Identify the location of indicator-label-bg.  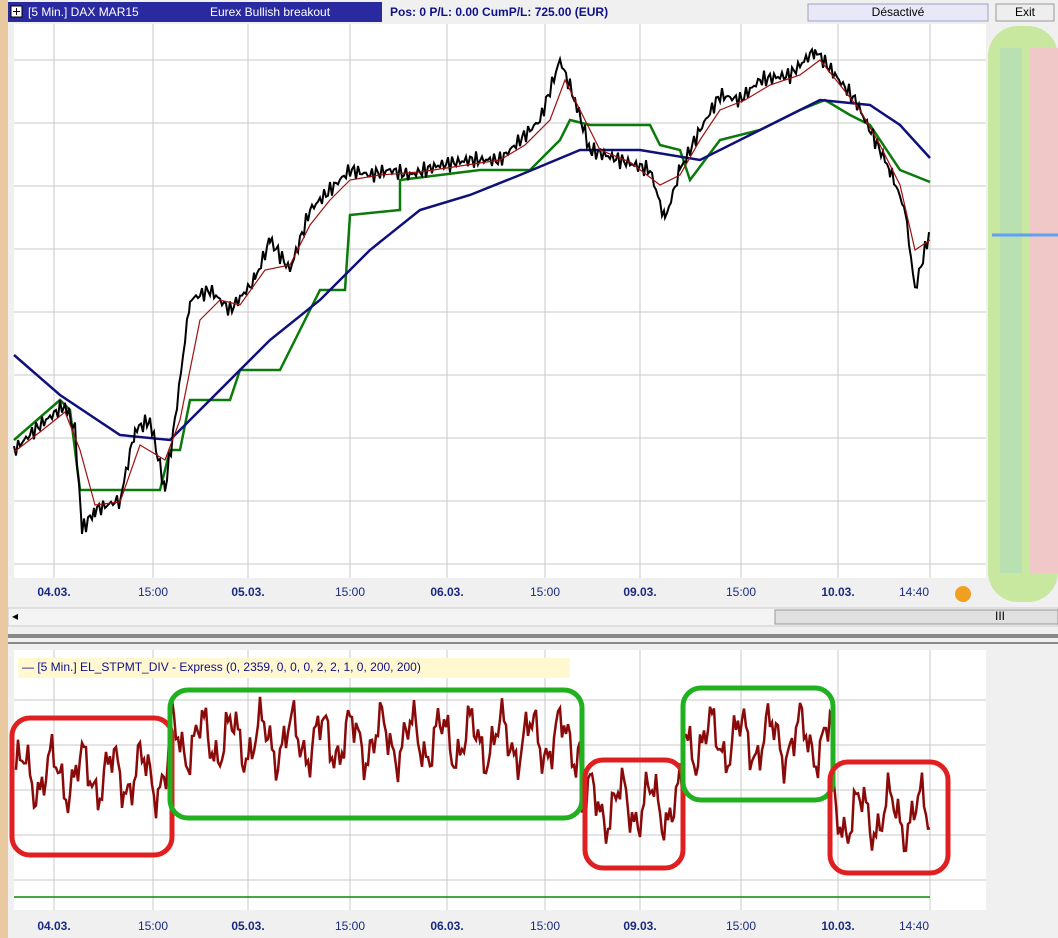
(294, 668).